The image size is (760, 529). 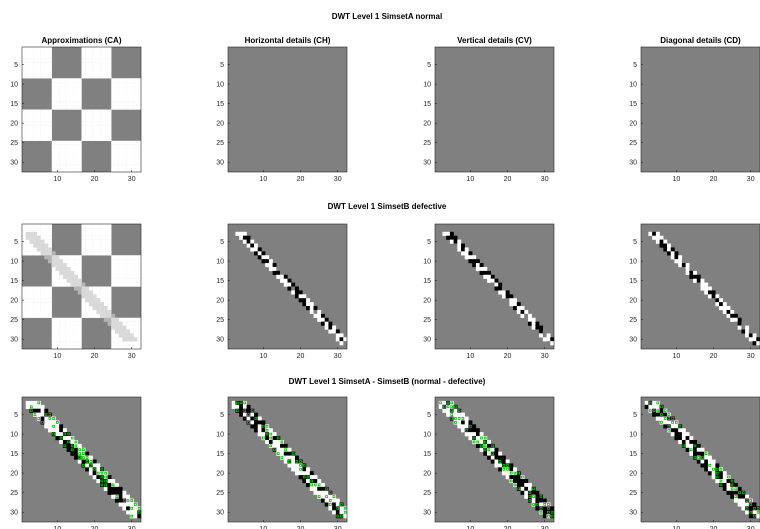 I want to click on x-tick-label: 10, so click(x=263, y=356).